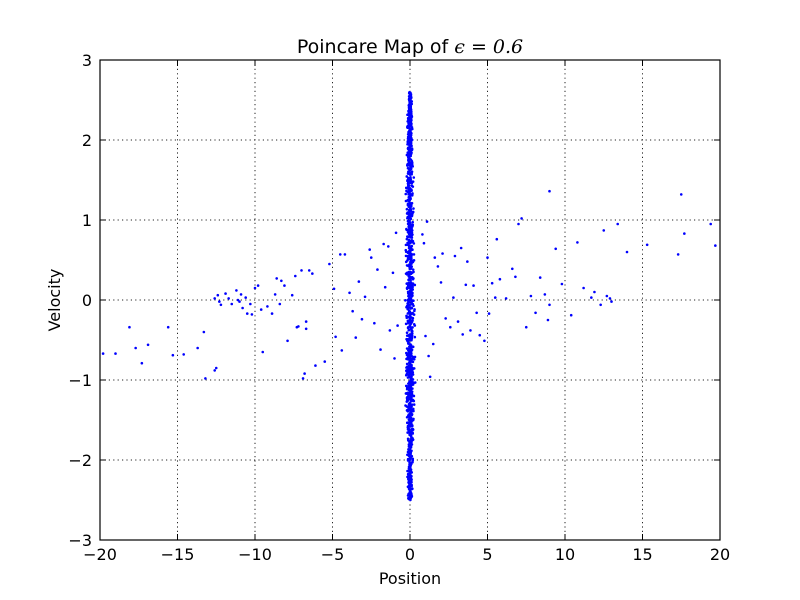 The height and width of the screenshot is (600, 800). I want to click on x-tick-label: −5, so click(333, 554).